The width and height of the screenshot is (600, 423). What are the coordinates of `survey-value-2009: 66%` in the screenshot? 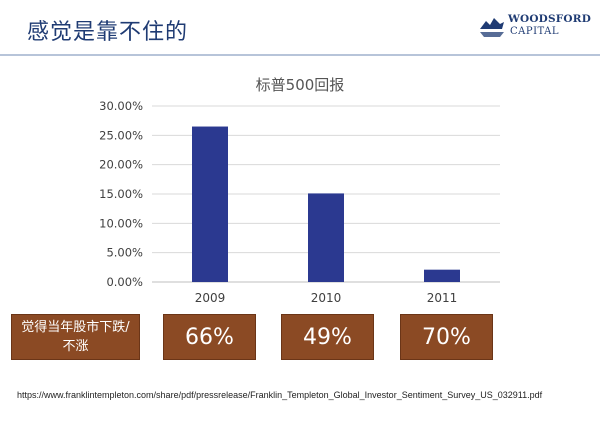 It's located at (209, 337).